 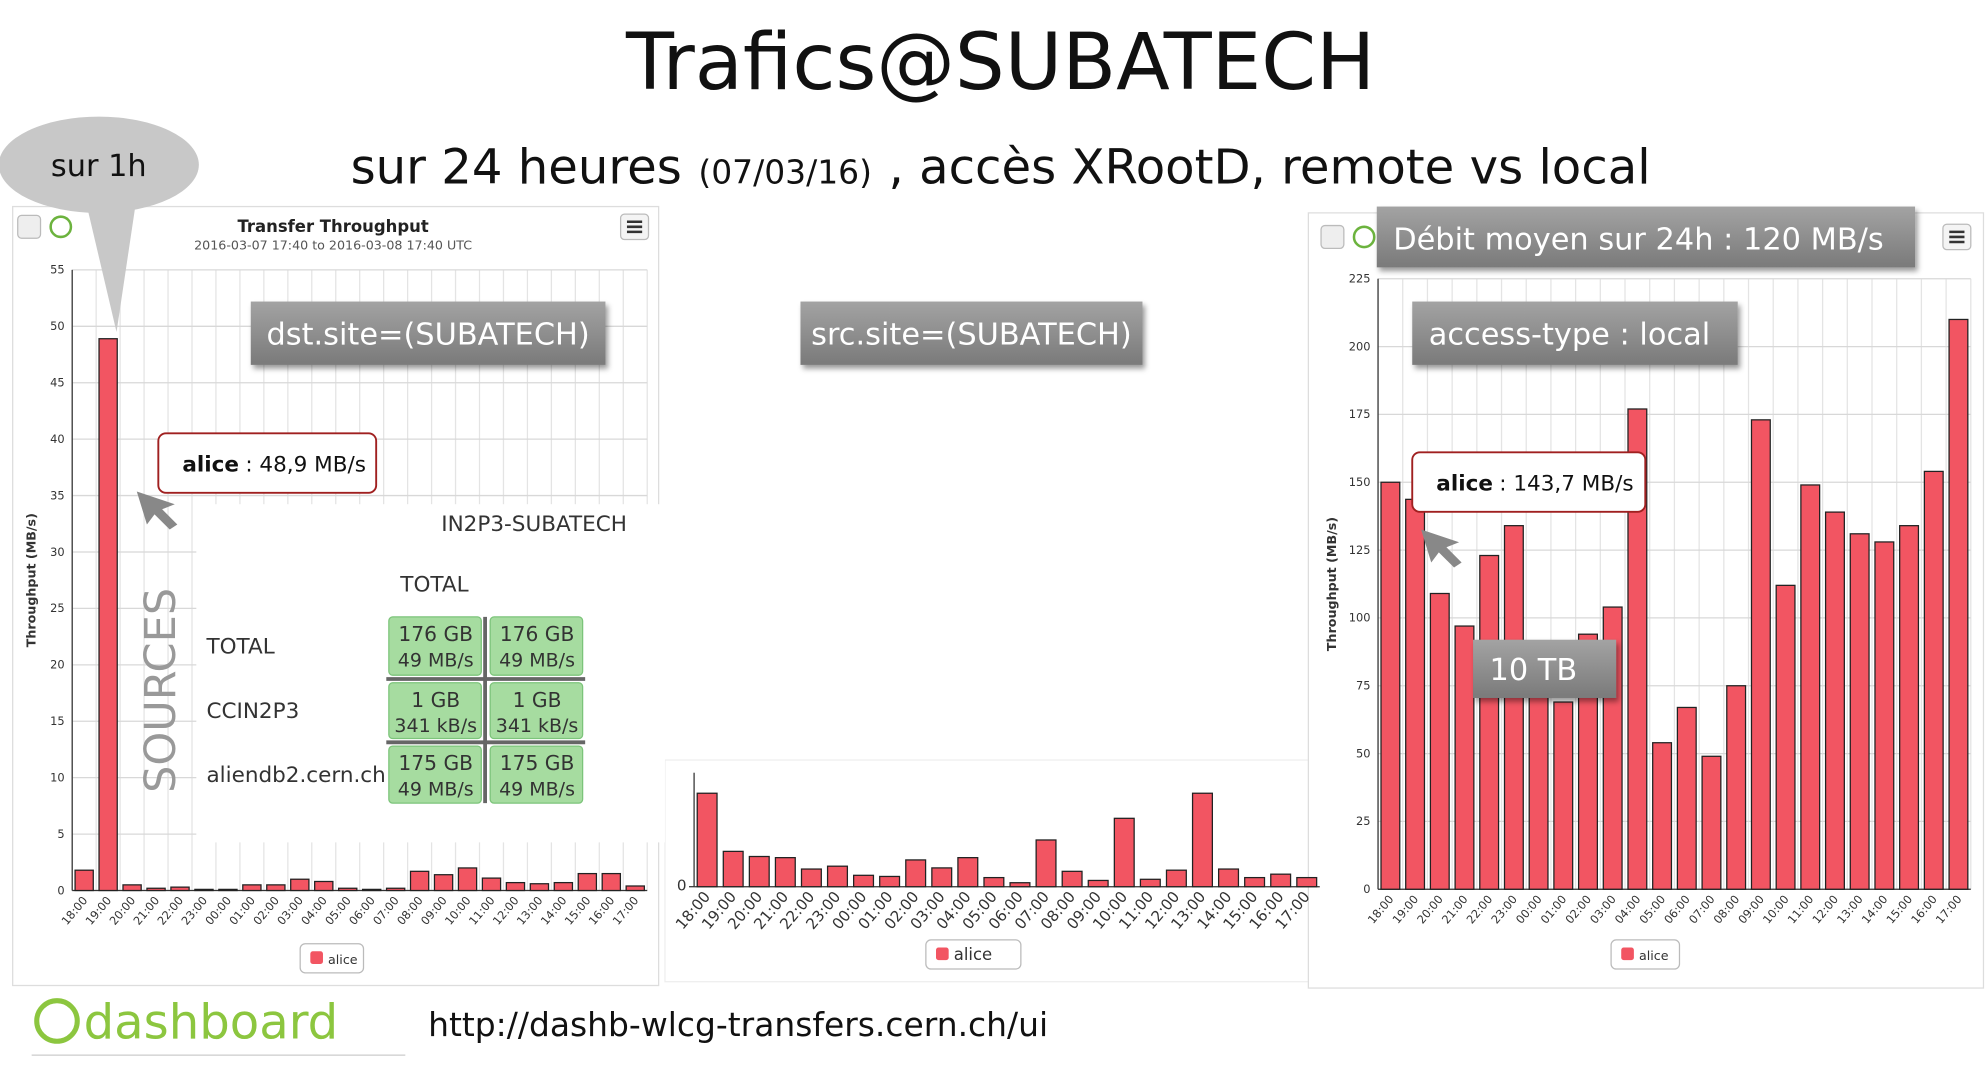 What do you see at coordinates (57, 439) in the screenshot?
I see `y-tick-label: 40` at bounding box center [57, 439].